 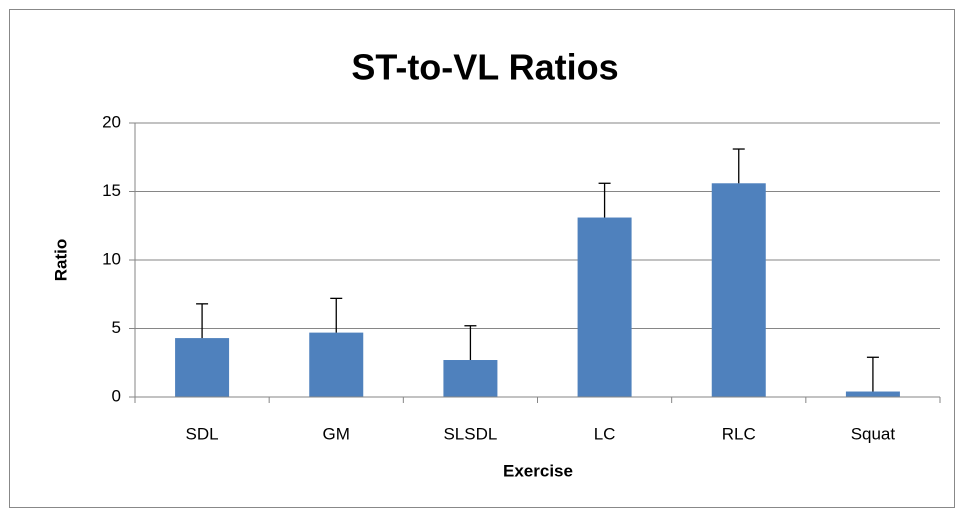 I want to click on y-tick-label: 20, so click(x=111, y=121).